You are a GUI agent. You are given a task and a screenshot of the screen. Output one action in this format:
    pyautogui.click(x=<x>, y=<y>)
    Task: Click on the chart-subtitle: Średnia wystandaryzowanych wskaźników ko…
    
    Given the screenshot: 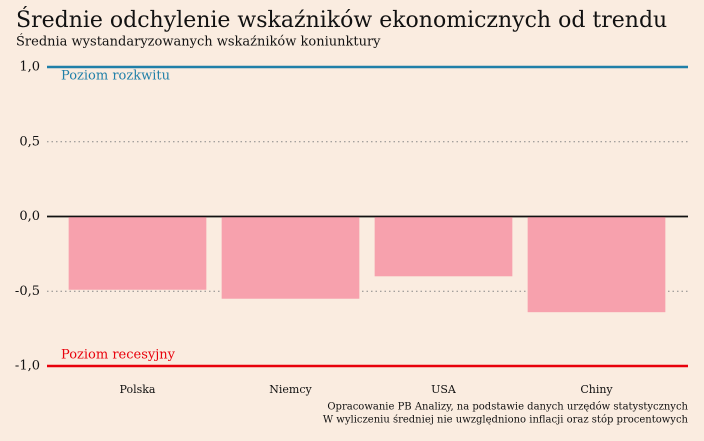 What is the action you would take?
    pyautogui.click(x=198, y=41)
    